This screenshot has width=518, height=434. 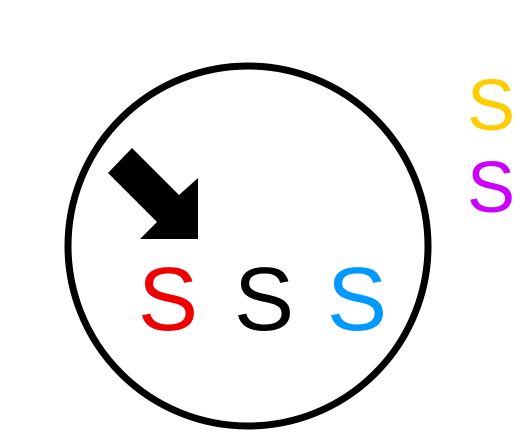 I want to click on purple-s-letter: S, so click(x=491, y=188).